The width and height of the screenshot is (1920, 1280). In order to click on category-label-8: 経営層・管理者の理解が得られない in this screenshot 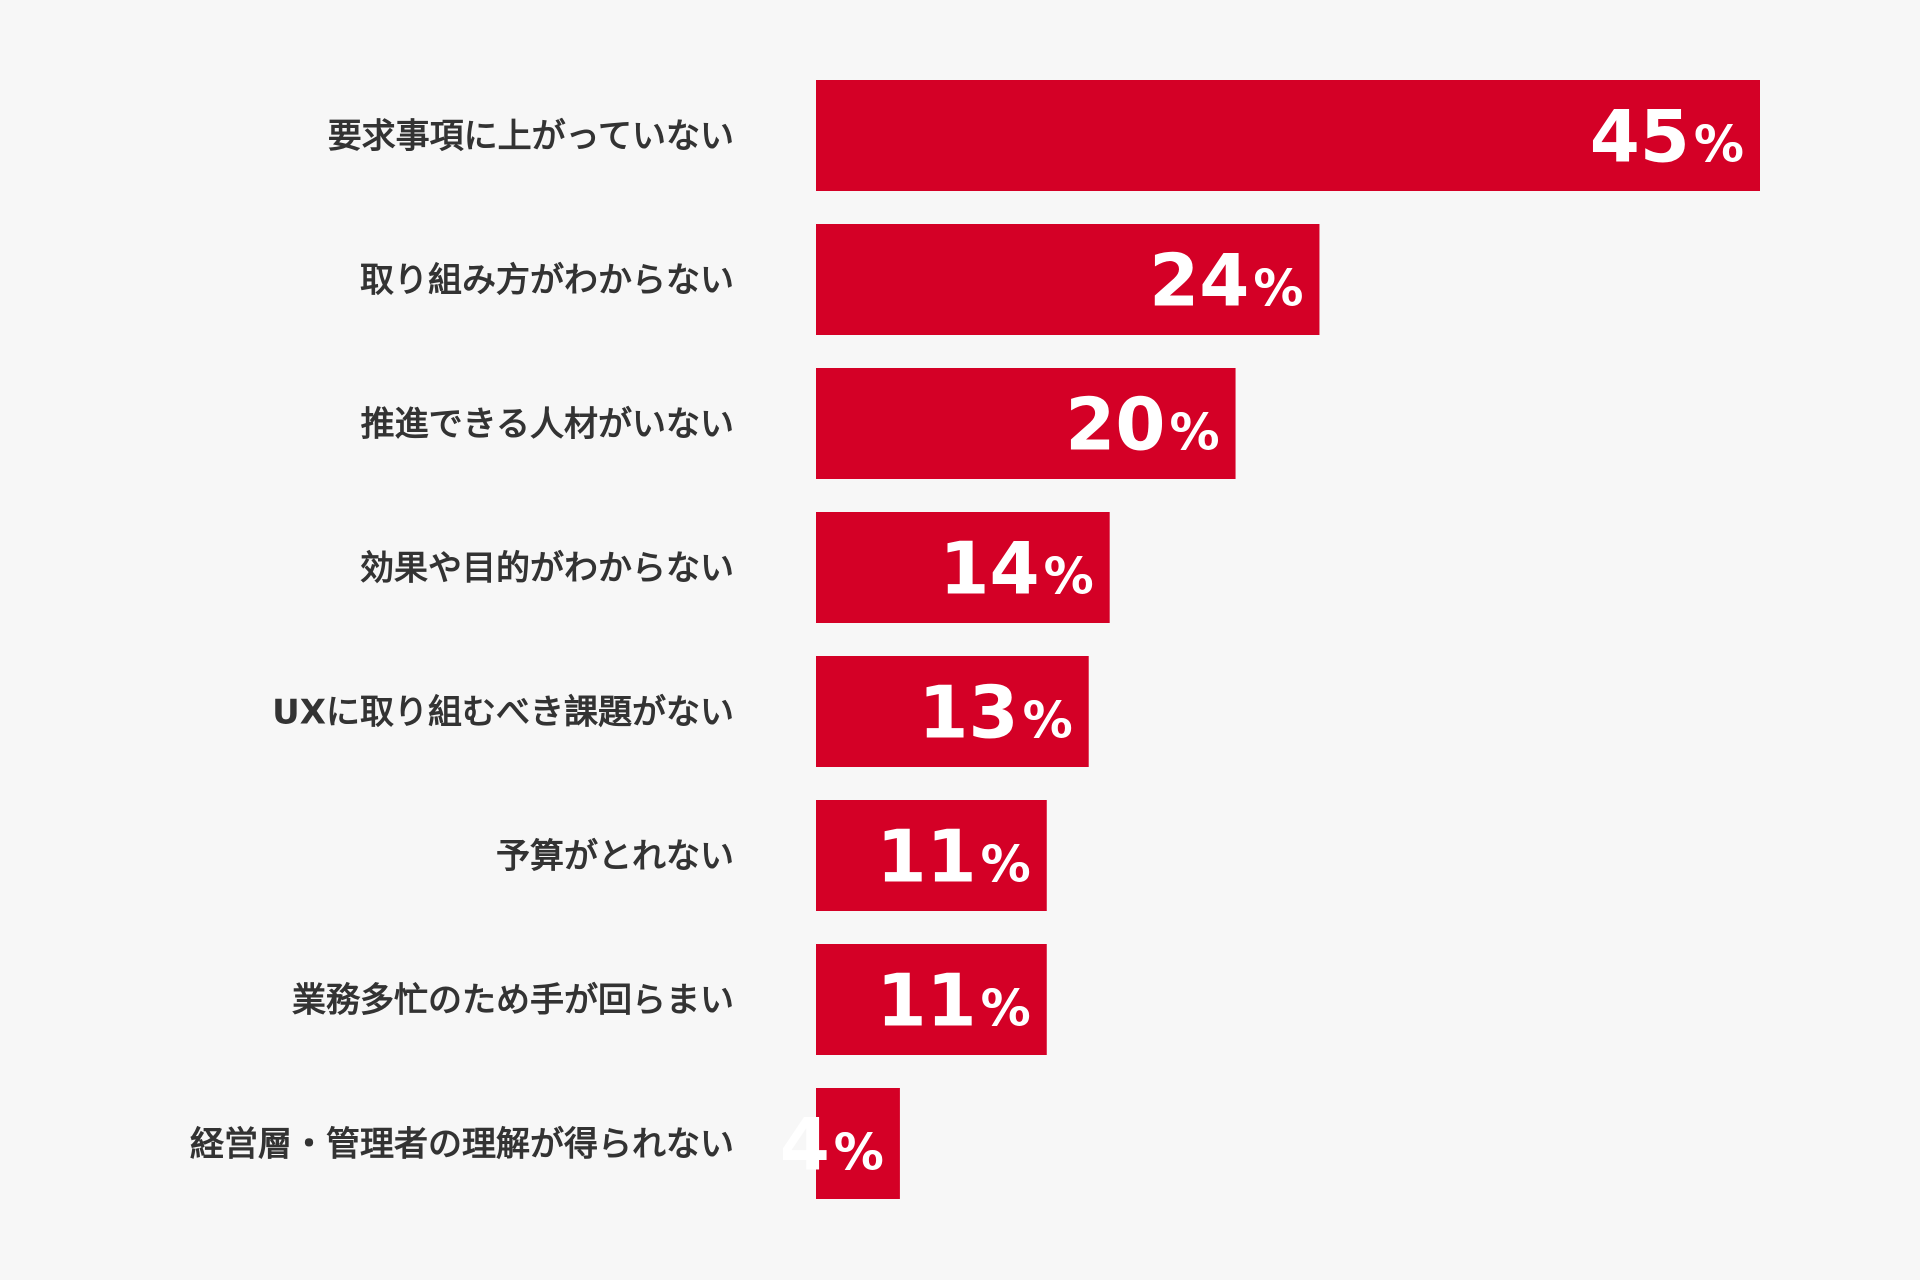, I will do `click(462, 1145)`.